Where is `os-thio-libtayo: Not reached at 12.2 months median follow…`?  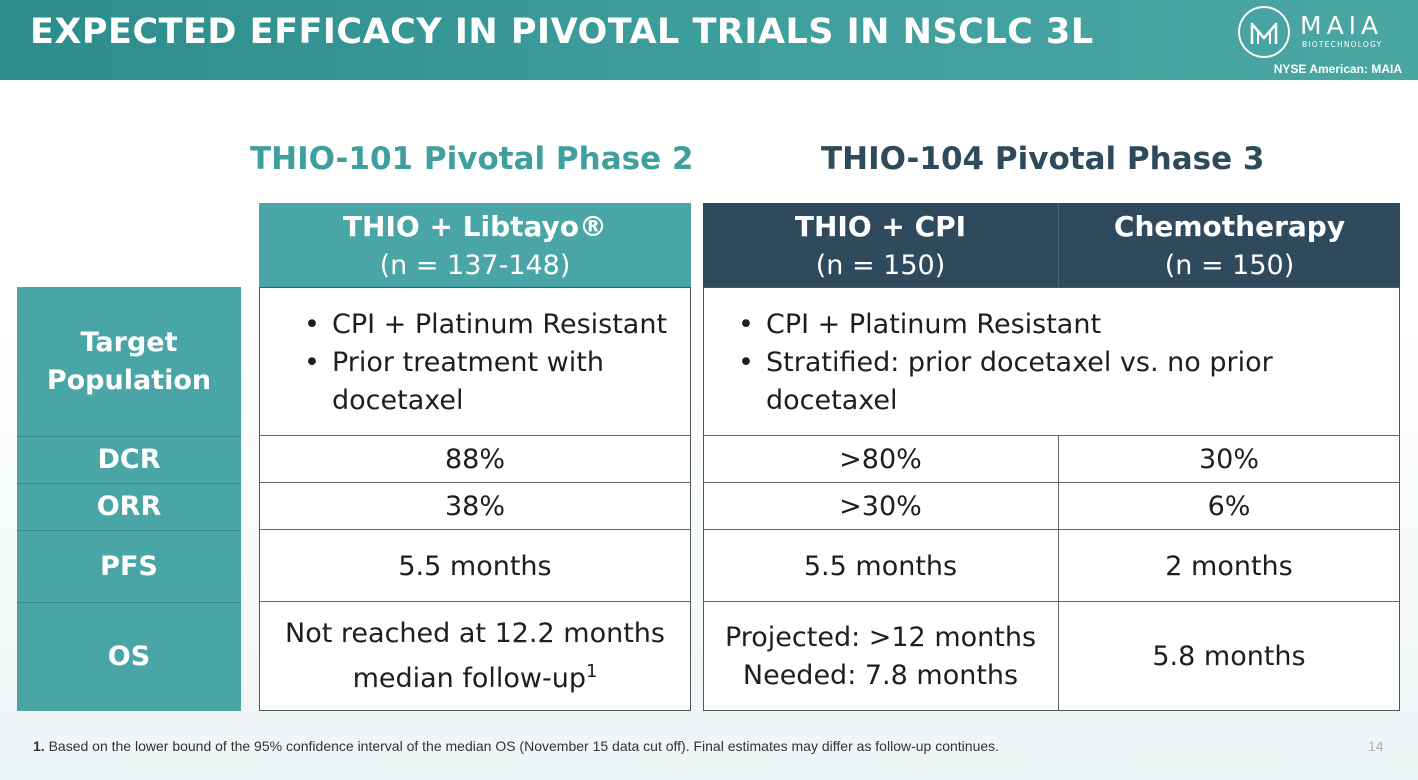 os-thio-libtayo: Not reached at 12.2 months median follow… is located at coordinates (475, 656).